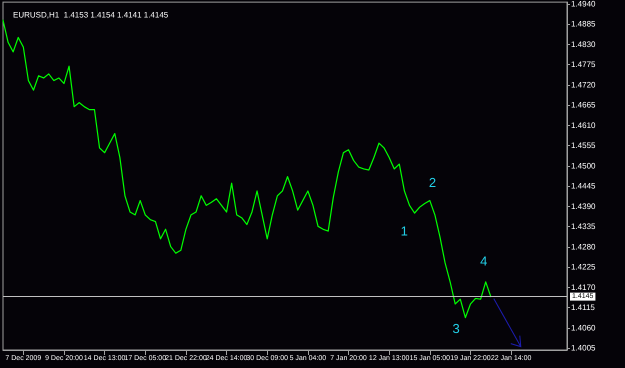 Image resolution: width=625 pixels, height=368 pixels. What do you see at coordinates (583, 267) in the screenshot?
I see `y-tick-label: 1.4225` at bounding box center [583, 267].